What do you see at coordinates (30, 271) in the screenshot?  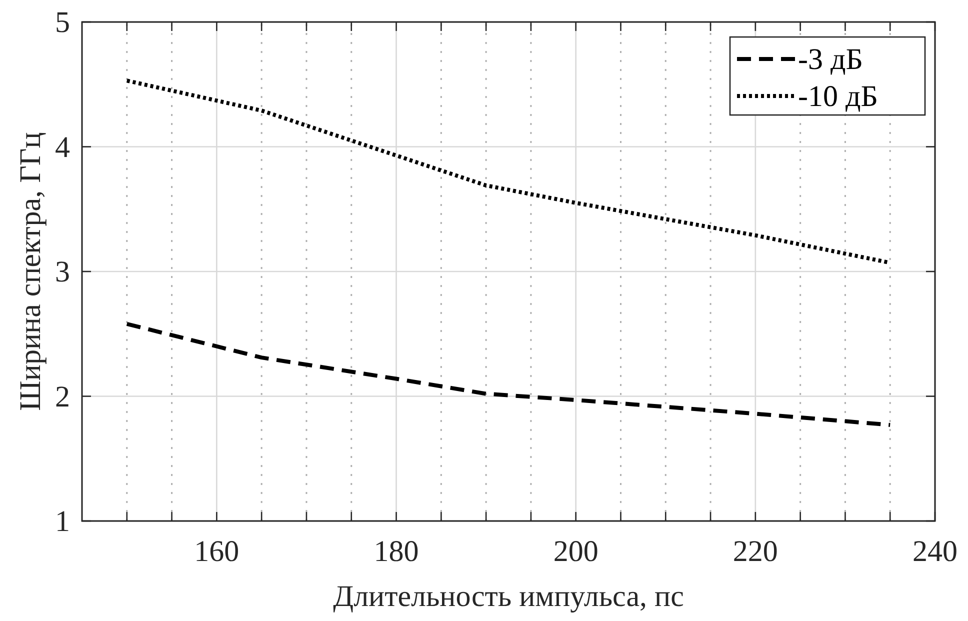 I see `y-axis-title: Ширина спектра, ГГц` at bounding box center [30, 271].